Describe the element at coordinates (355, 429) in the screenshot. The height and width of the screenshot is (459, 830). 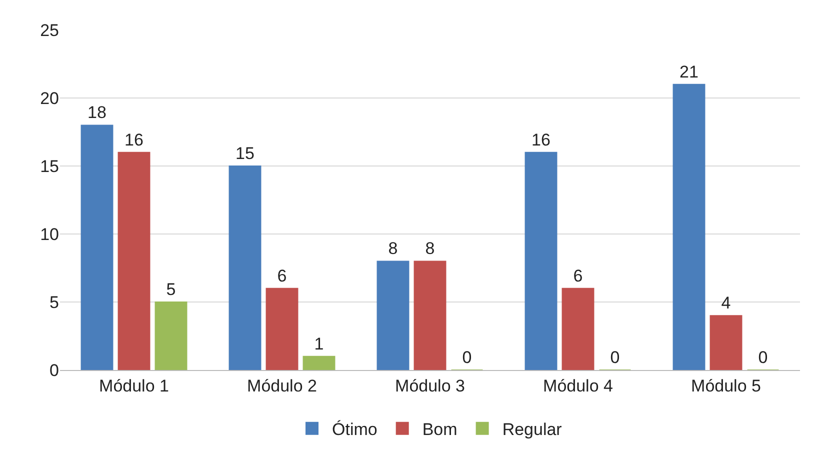
I see `legend-label: Ótimo` at that location.